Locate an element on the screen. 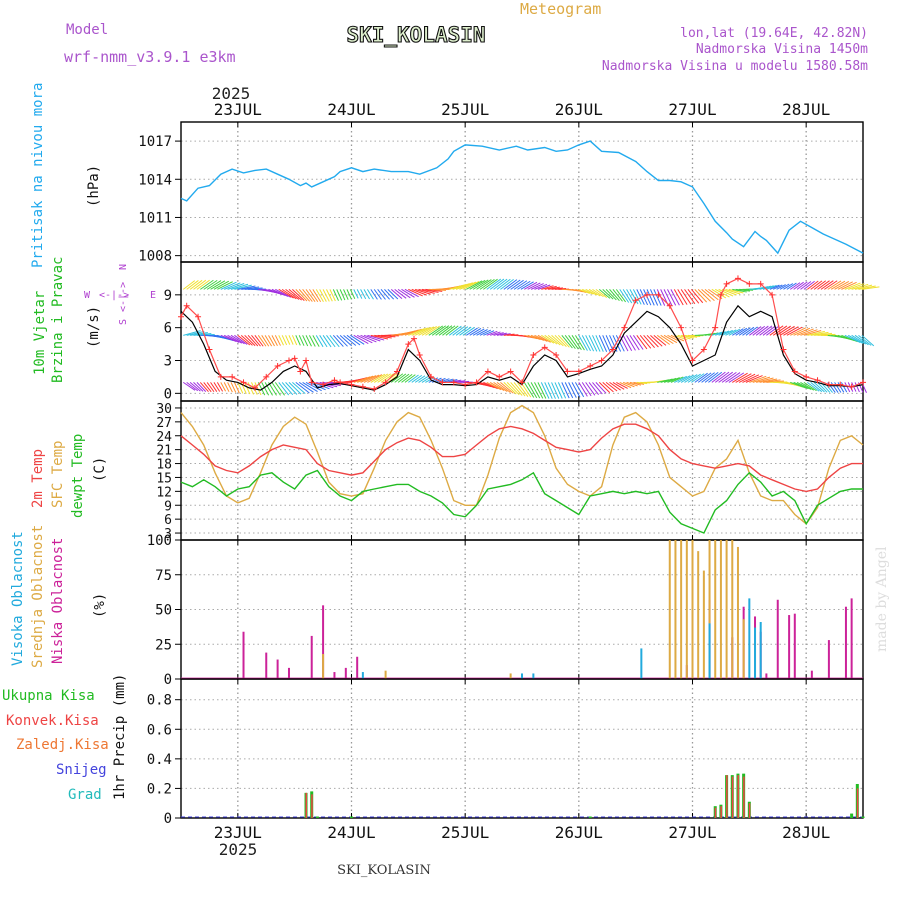  pressure-axis-title: Pritisak na nivou mora is located at coordinates (38, 175).